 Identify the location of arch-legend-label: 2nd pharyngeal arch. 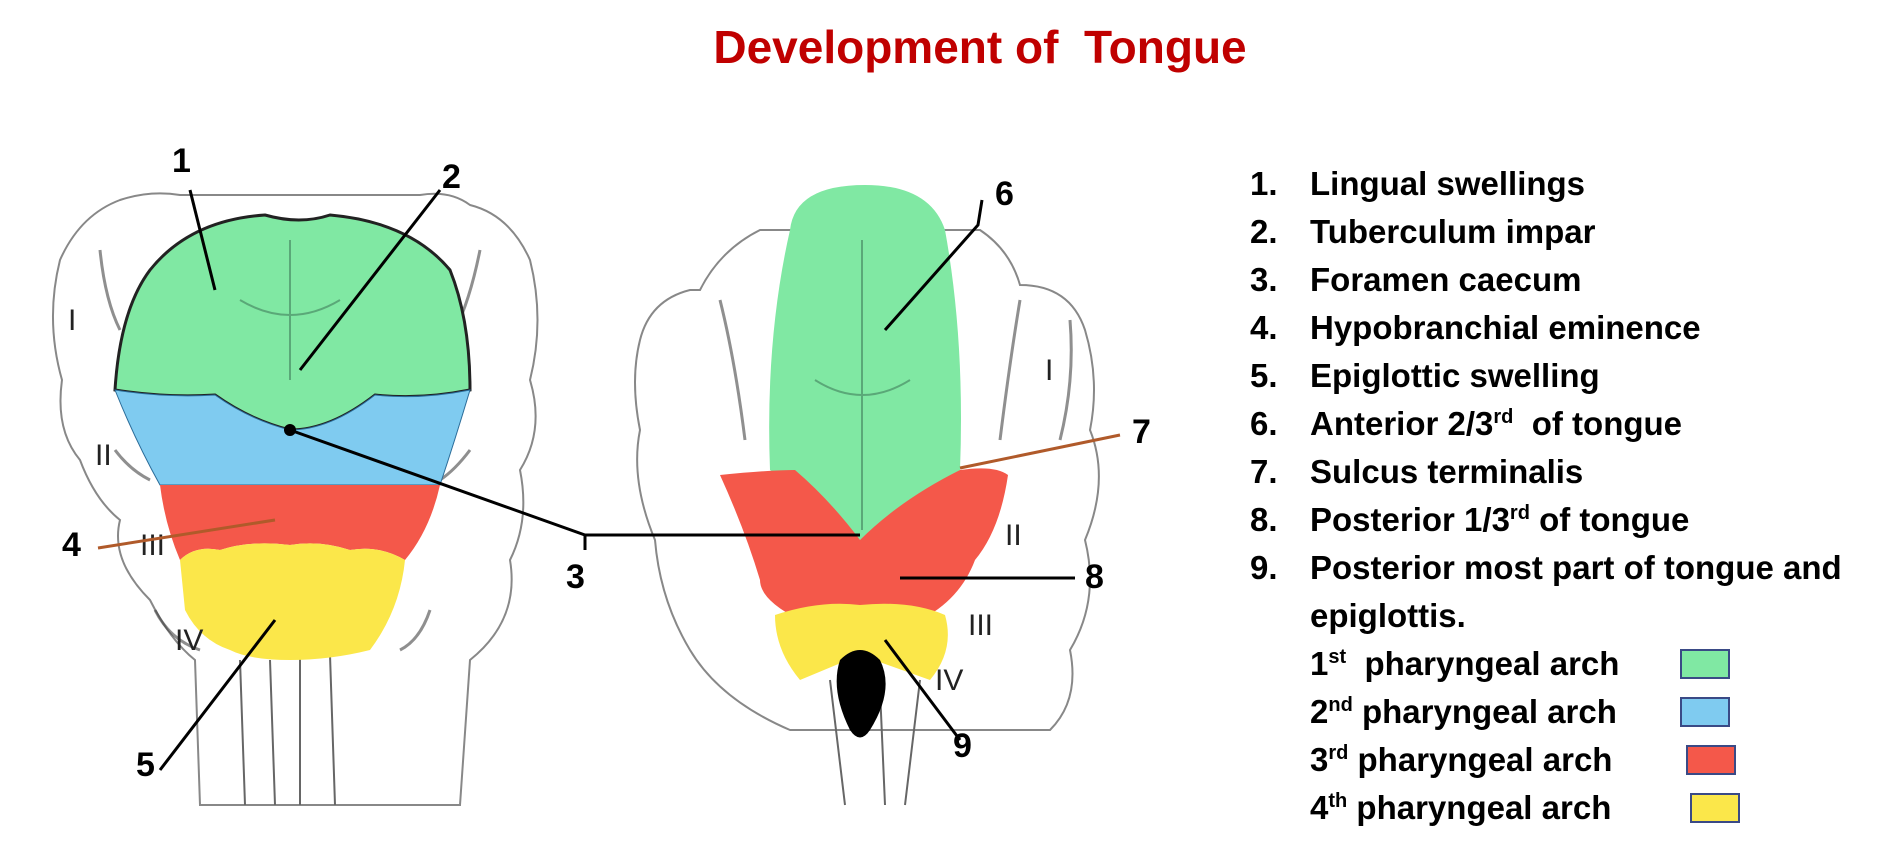
(1463, 712).